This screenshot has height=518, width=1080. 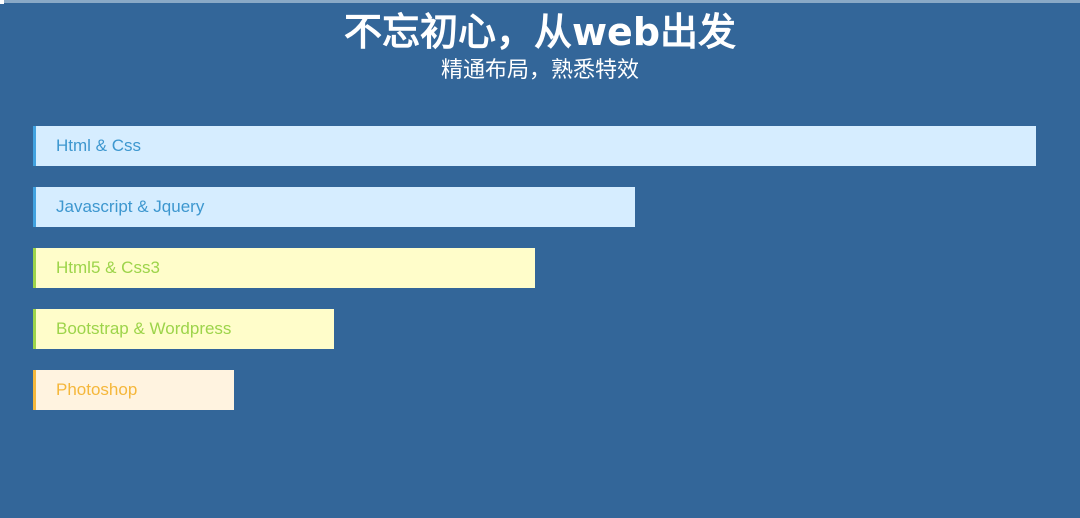 I want to click on window-top-strip, so click(x=540, y=1).